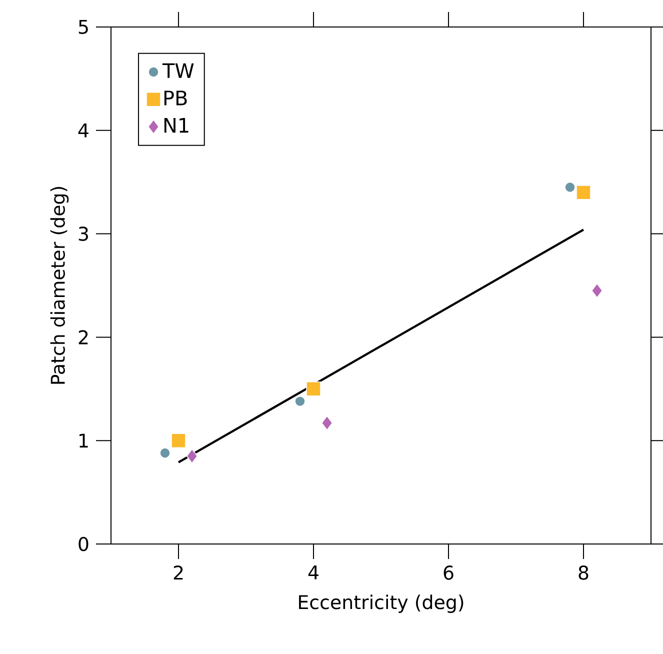  Describe the element at coordinates (83, 233) in the screenshot. I see `y-tick-label: 3` at that location.